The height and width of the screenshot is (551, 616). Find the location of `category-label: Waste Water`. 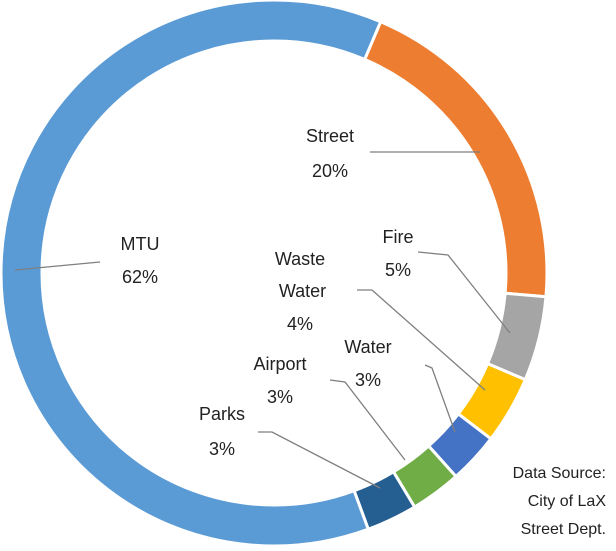

category-label: Waste Water is located at coordinates (300, 275).